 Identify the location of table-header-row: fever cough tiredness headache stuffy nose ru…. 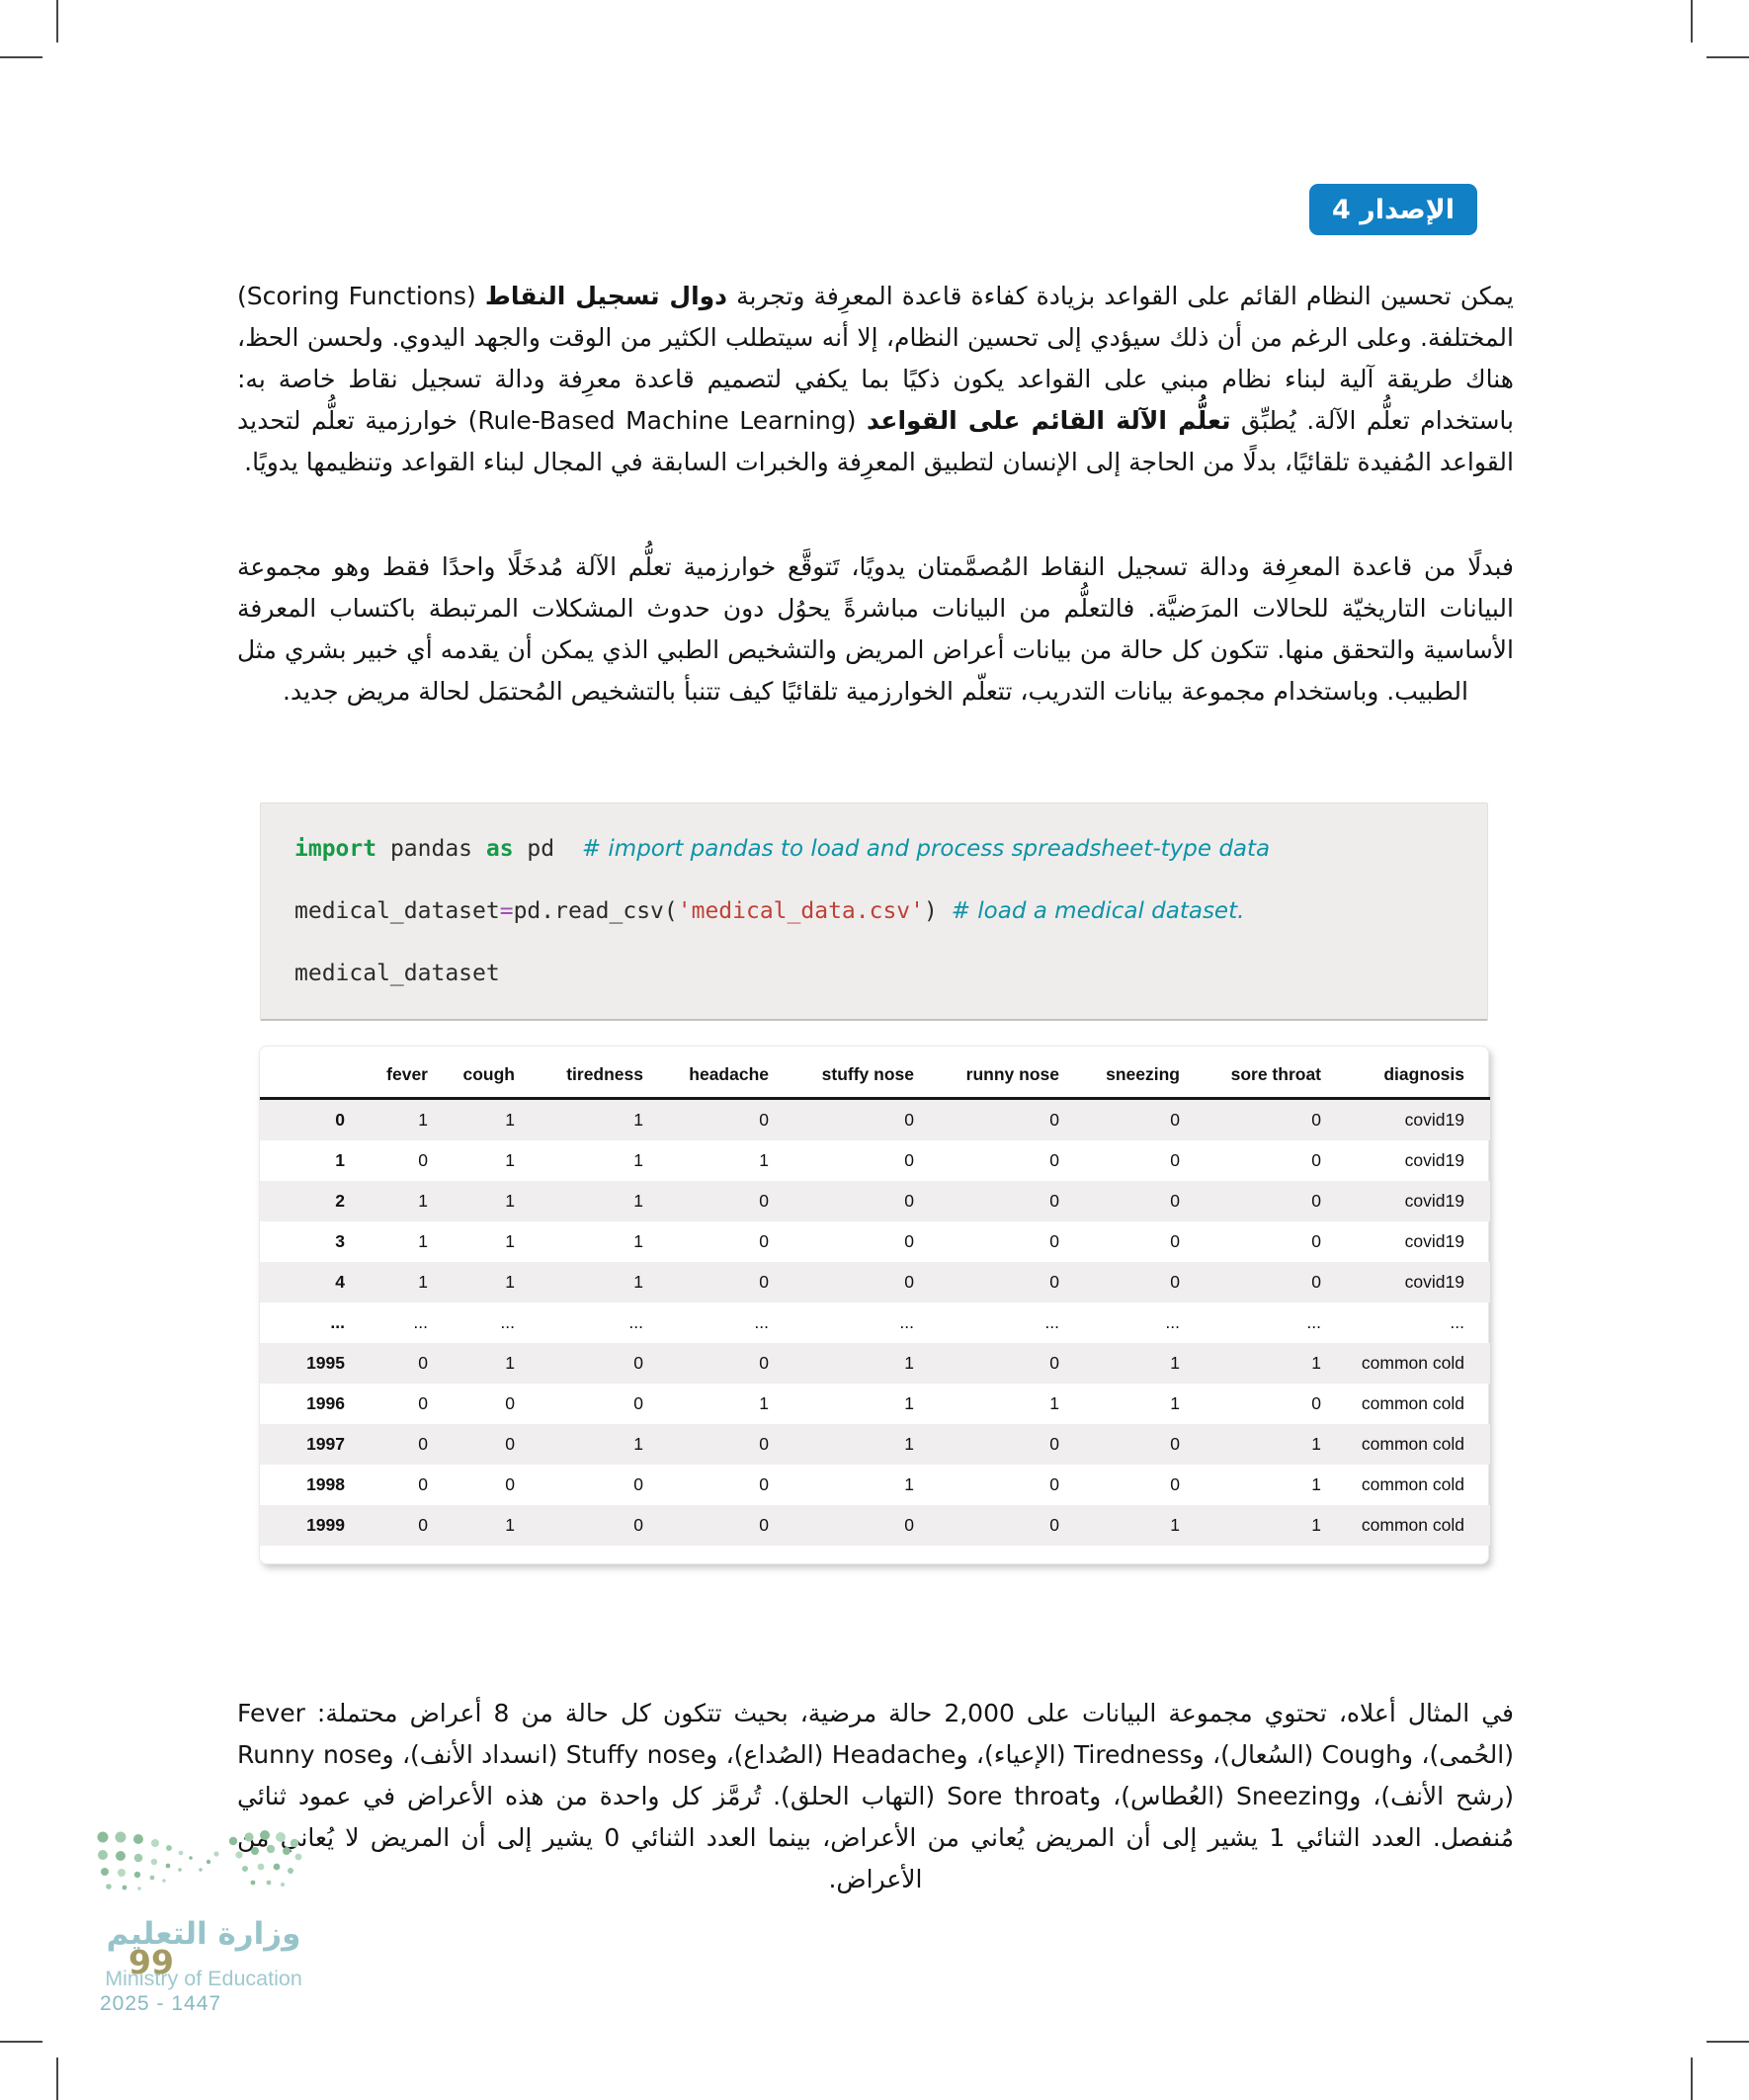
(875, 1079).